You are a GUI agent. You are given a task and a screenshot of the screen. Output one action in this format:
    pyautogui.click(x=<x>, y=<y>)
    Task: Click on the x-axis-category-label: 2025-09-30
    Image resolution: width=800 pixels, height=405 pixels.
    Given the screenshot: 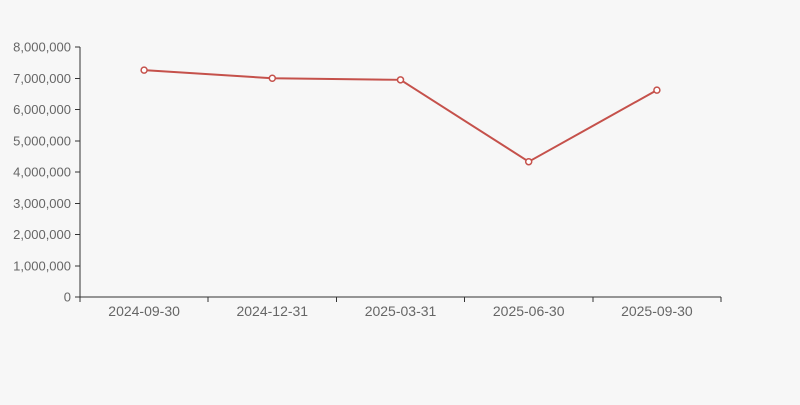 What is the action you would take?
    pyautogui.click(x=657, y=311)
    